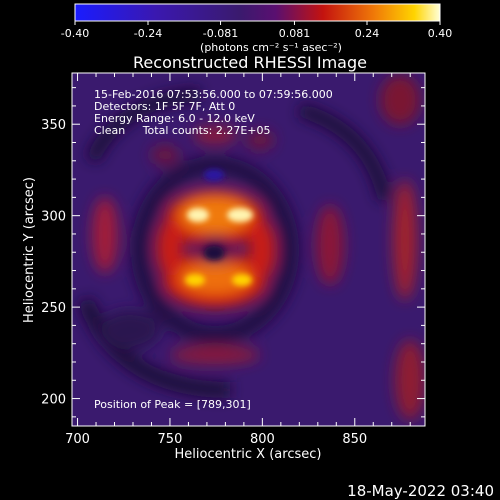 The image size is (500, 500). What do you see at coordinates (170, 439) in the screenshot?
I see `x-tick-label: 750` at bounding box center [170, 439].